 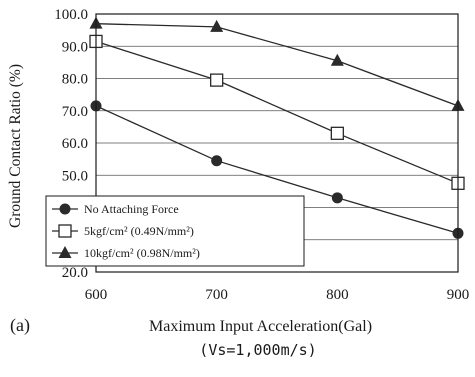 I want to click on panel-label: (a), so click(x=20, y=325).